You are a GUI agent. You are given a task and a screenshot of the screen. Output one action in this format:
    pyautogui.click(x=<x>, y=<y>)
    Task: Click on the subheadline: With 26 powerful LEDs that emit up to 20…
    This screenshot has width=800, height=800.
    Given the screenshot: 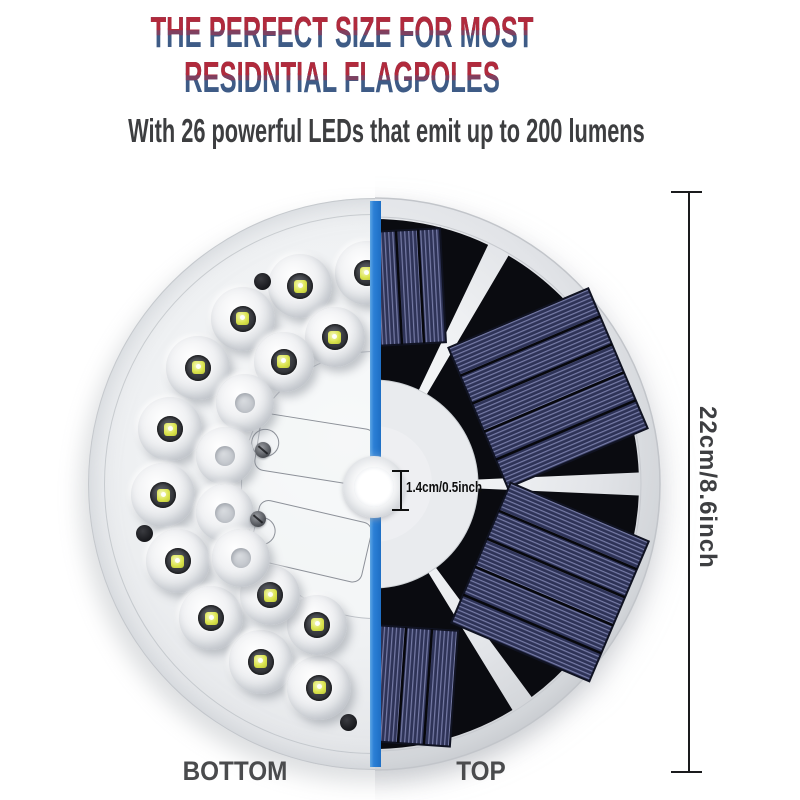 What is the action you would take?
    pyautogui.click(x=386, y=130)
    